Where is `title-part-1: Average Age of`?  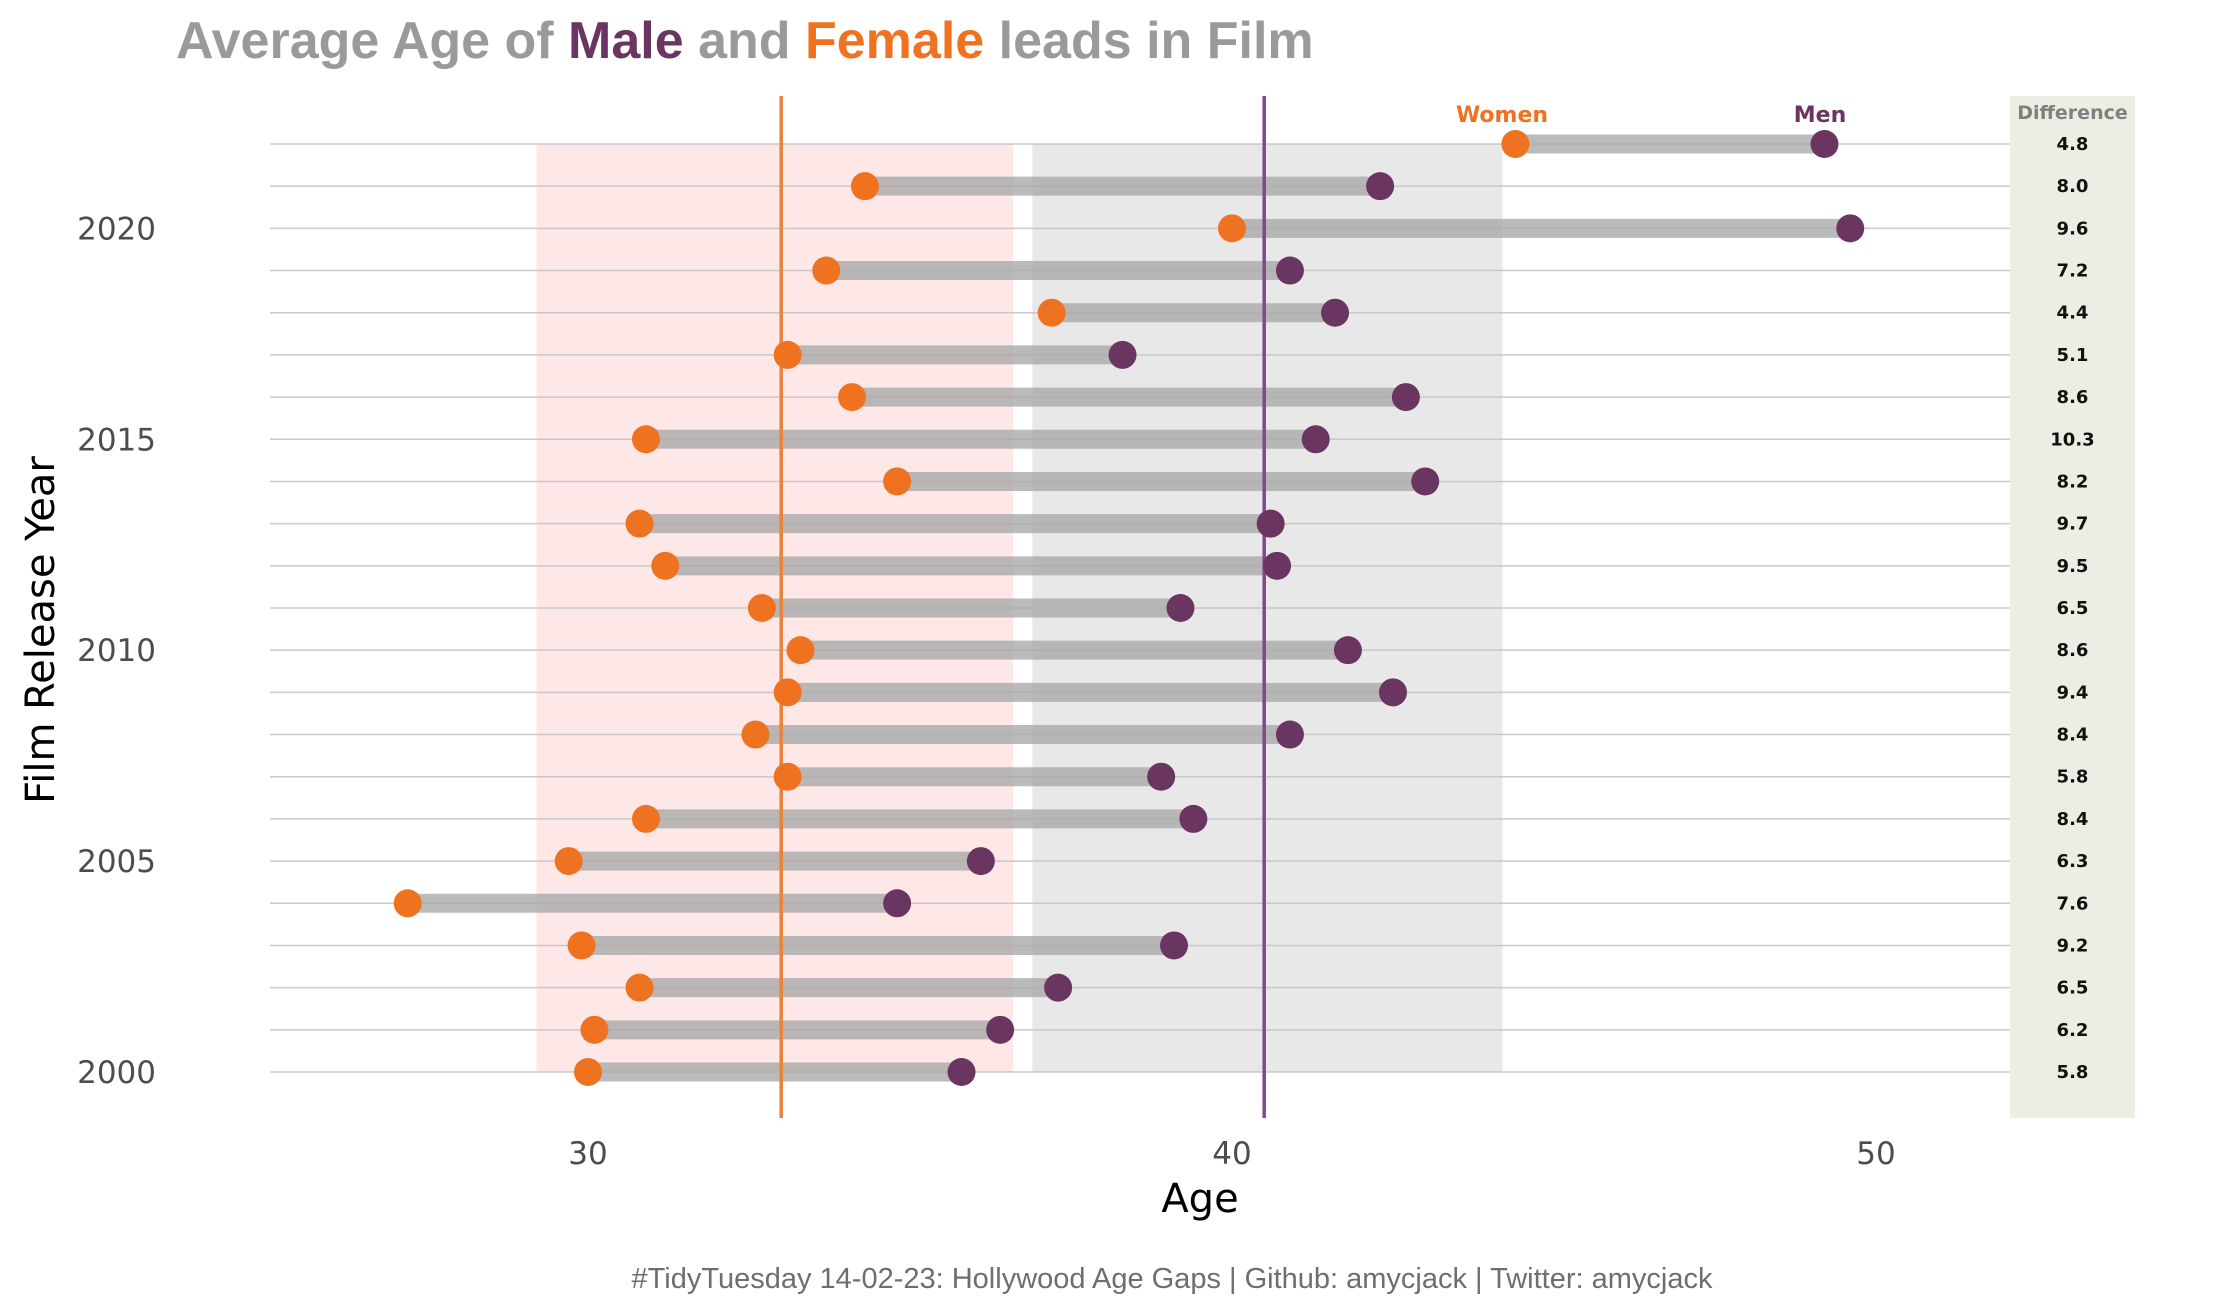 title-part-1: Average Age of is located at coordinates (372, 41).